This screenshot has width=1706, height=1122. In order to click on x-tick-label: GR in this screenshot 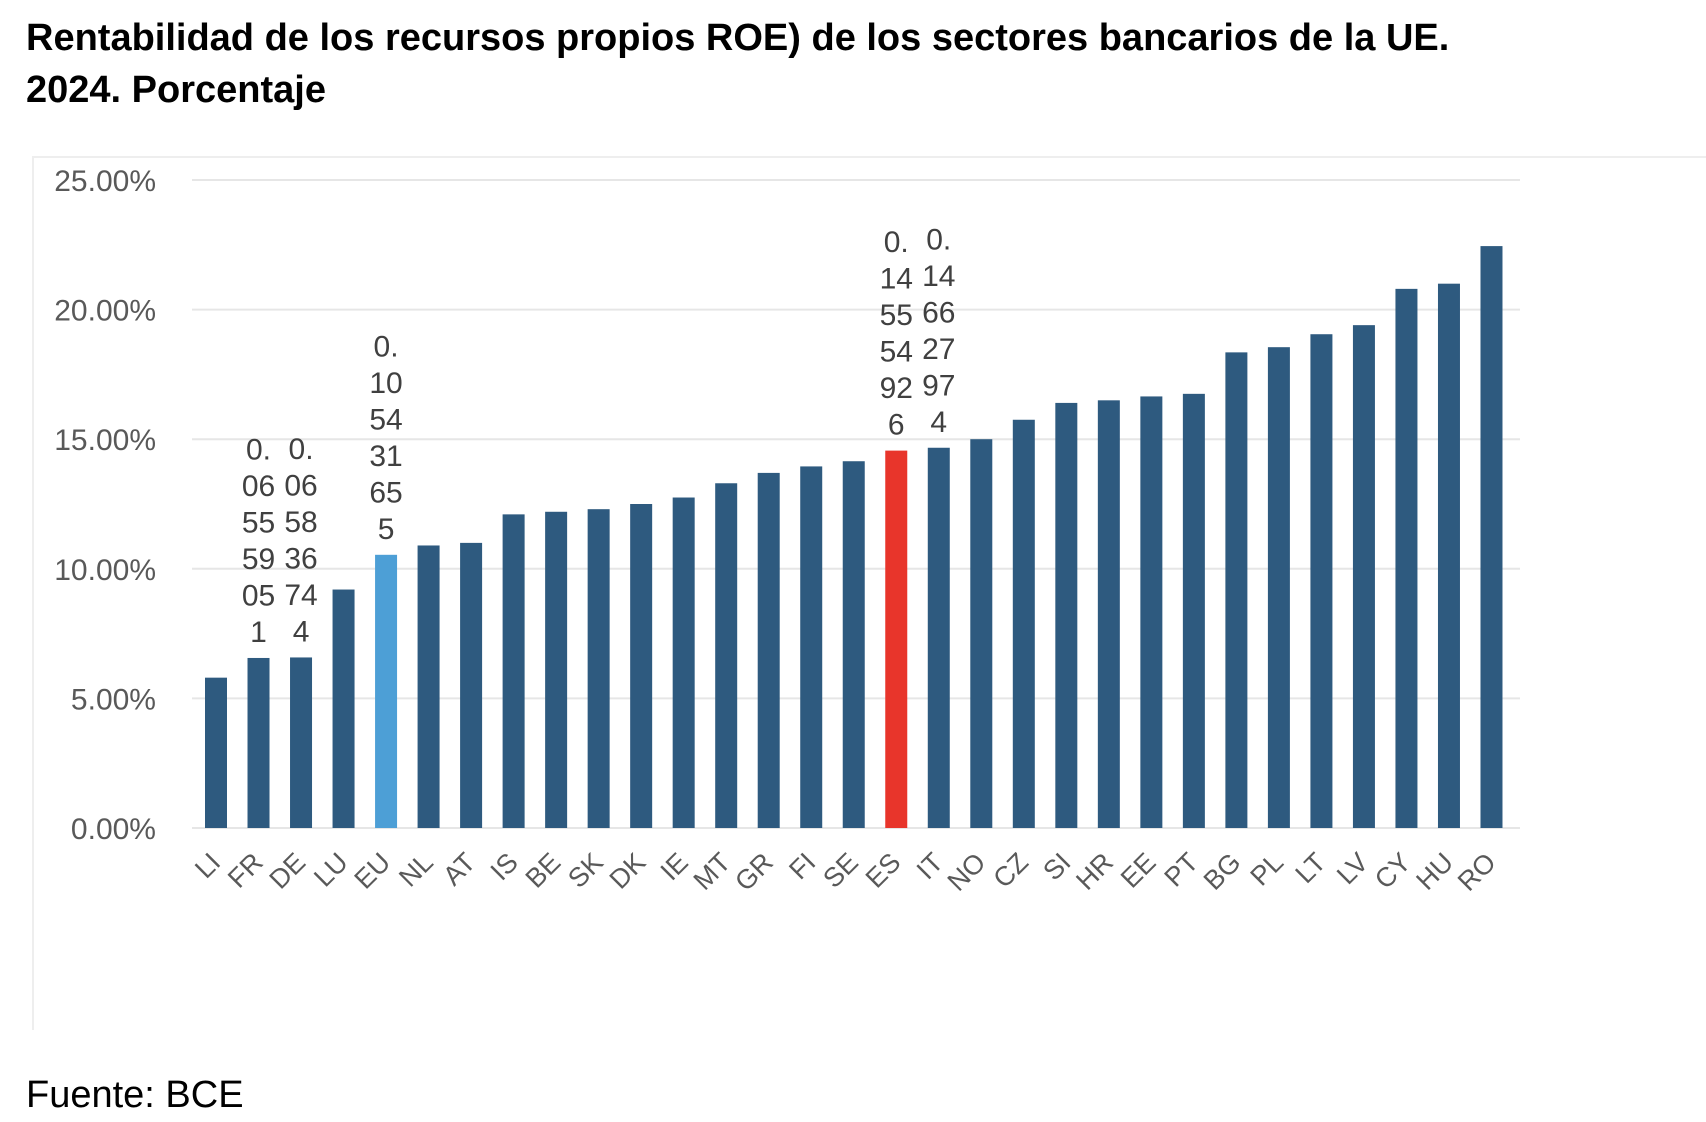, I will do `click(754, 872)`.